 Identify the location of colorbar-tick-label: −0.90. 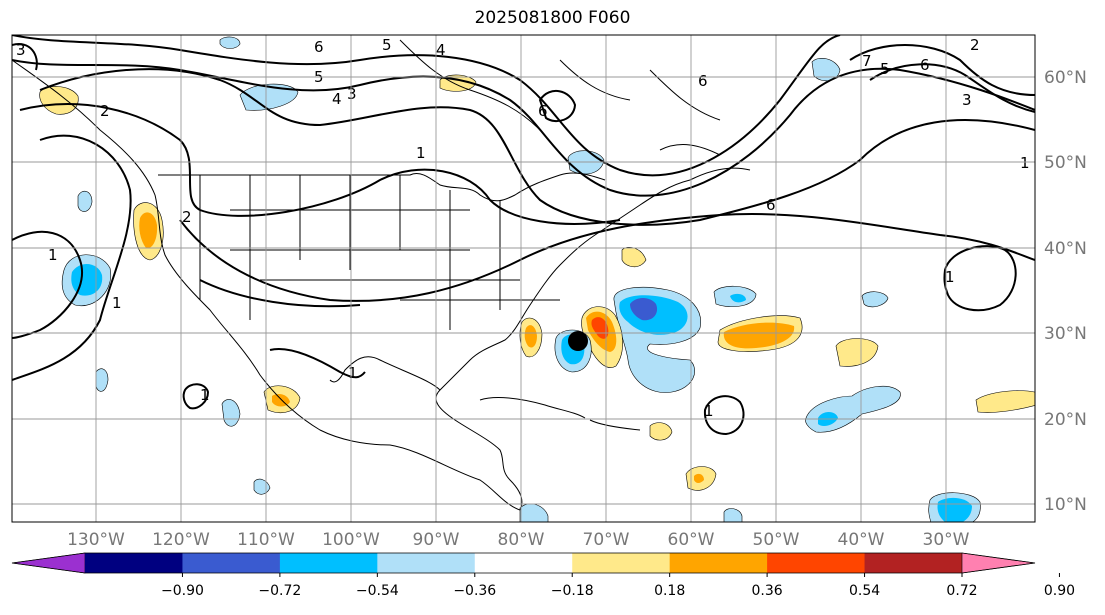
(182, 591).